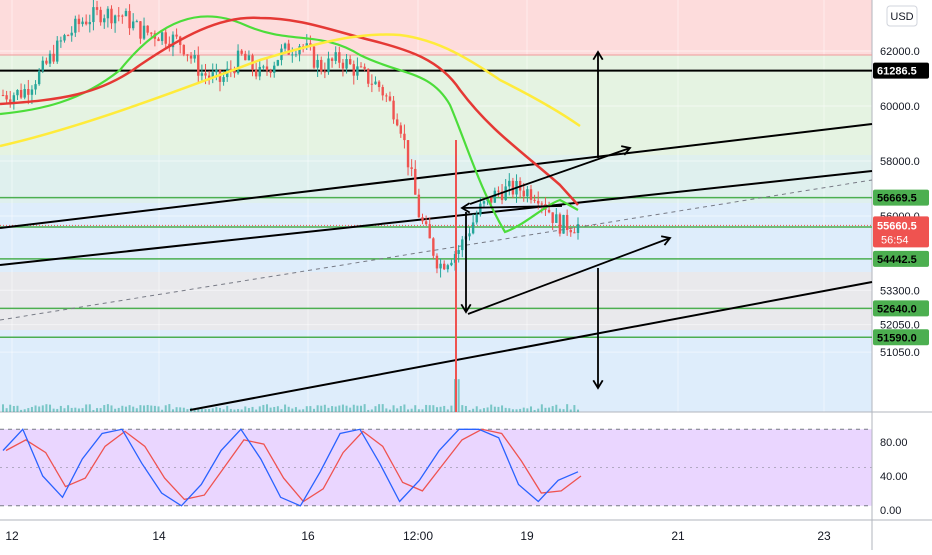  What do you see at coordinates (900, 162) in the screenshot?
I see `price-tick-label: 58000.0` at bounding box center [900, 162].